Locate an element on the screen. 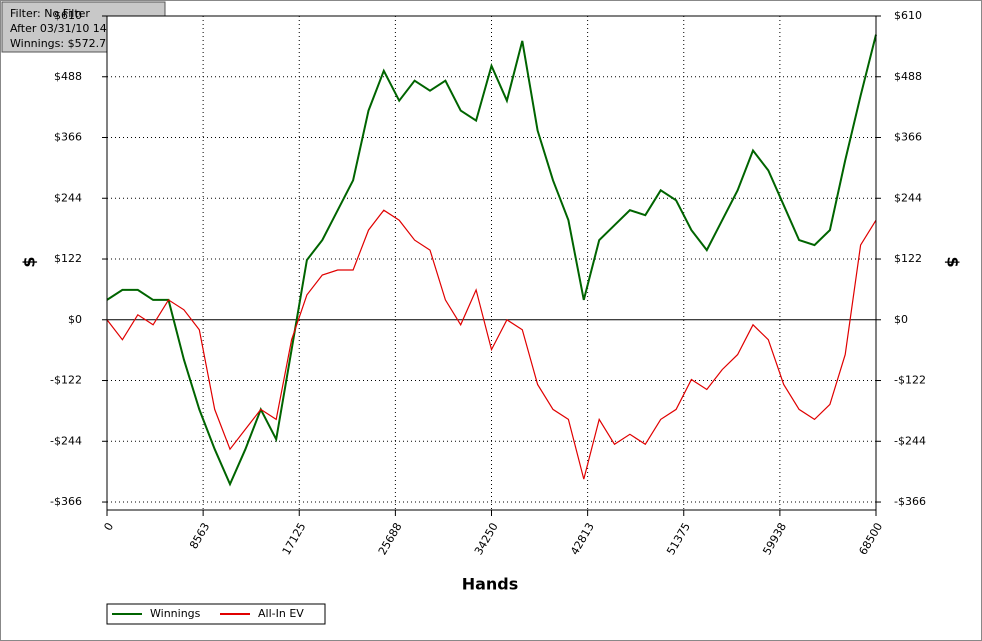 The width and height of the screenshot is (982, 641). winnings-text: Winnings: $572.70 is located at coordinates (61, 43).